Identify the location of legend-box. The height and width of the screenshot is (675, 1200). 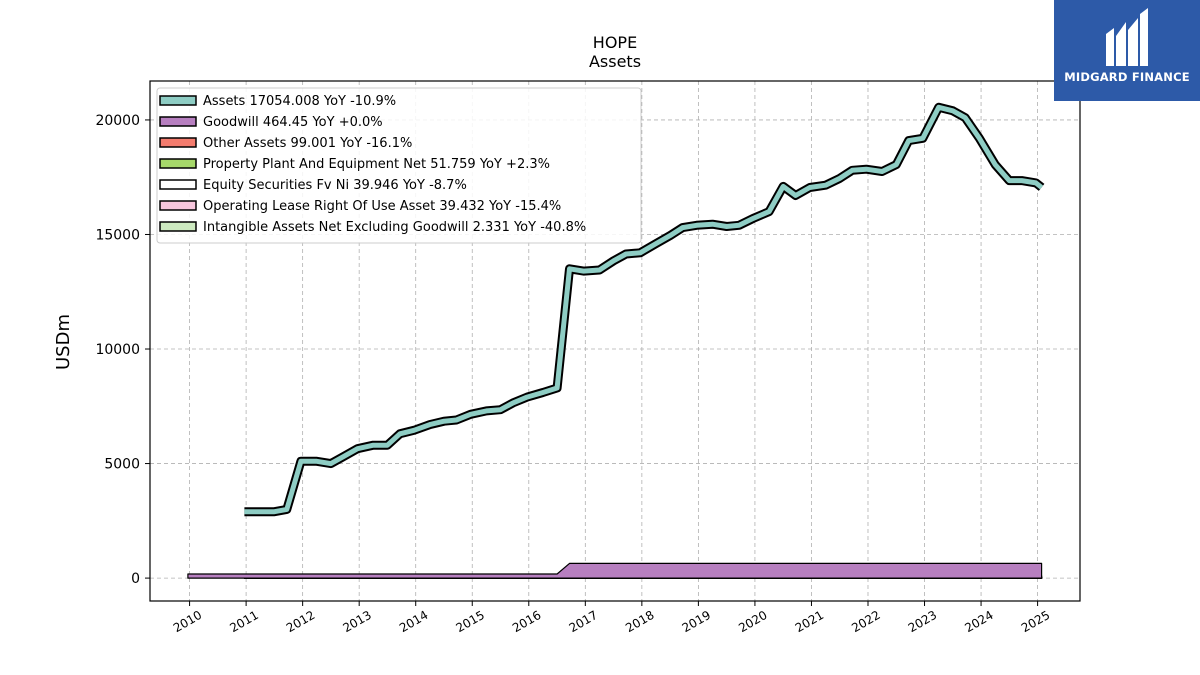
(399, 165).